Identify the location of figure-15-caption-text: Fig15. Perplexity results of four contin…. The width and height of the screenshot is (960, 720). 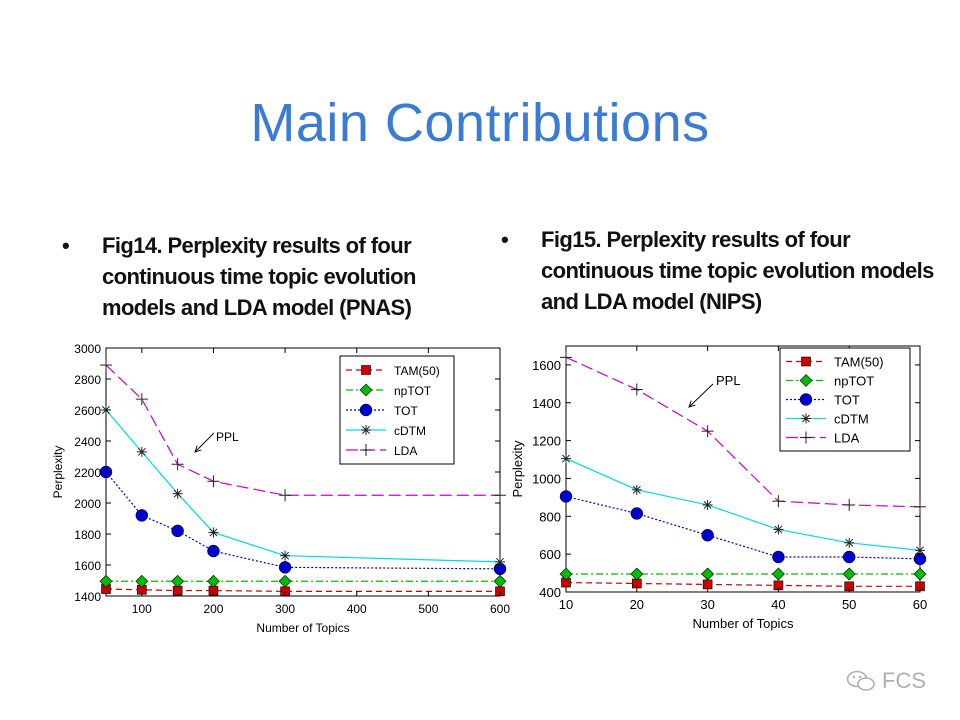
(737, 270).